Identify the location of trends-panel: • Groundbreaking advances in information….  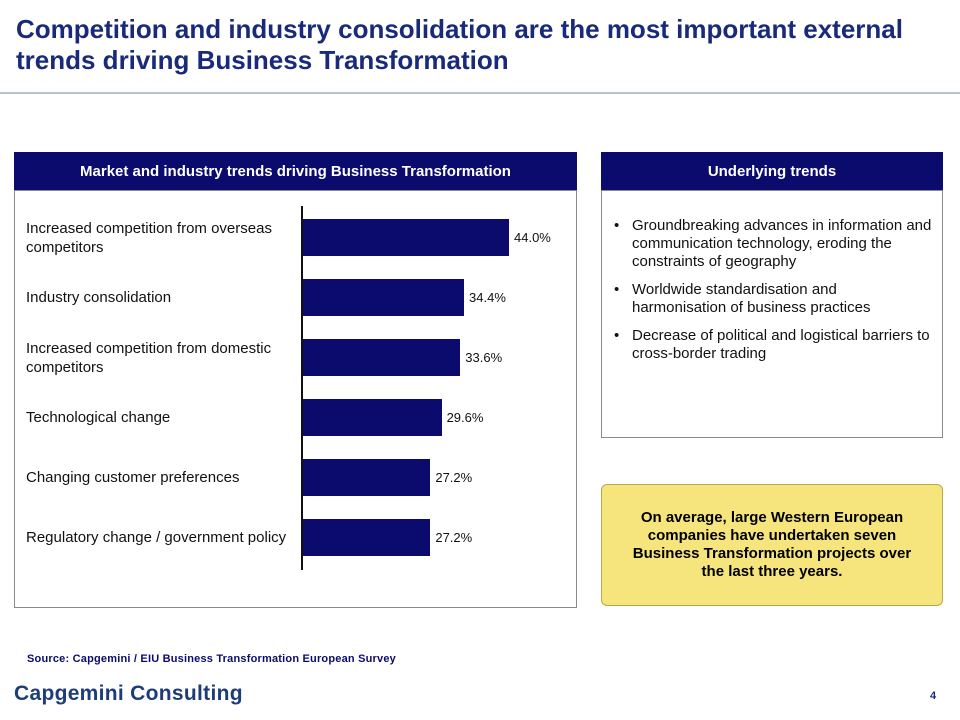
(772, 314).